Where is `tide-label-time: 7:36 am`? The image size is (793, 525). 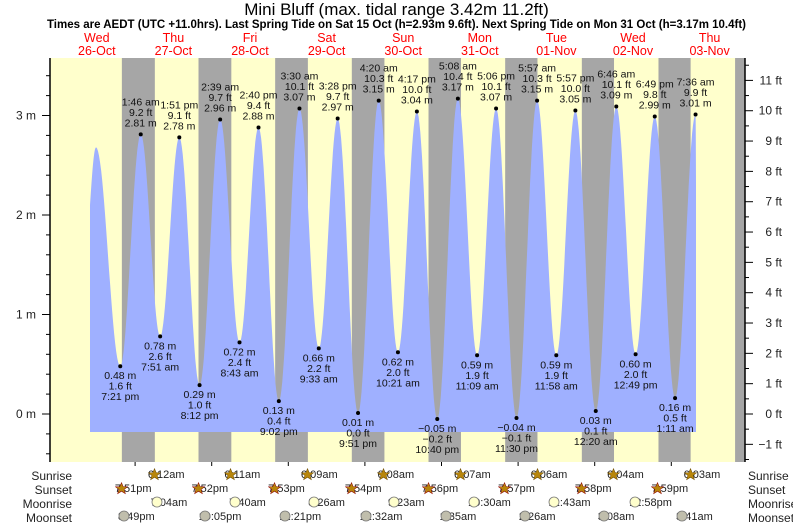 tide-label-time: 7:36 am is located at coordinates (696, 83).